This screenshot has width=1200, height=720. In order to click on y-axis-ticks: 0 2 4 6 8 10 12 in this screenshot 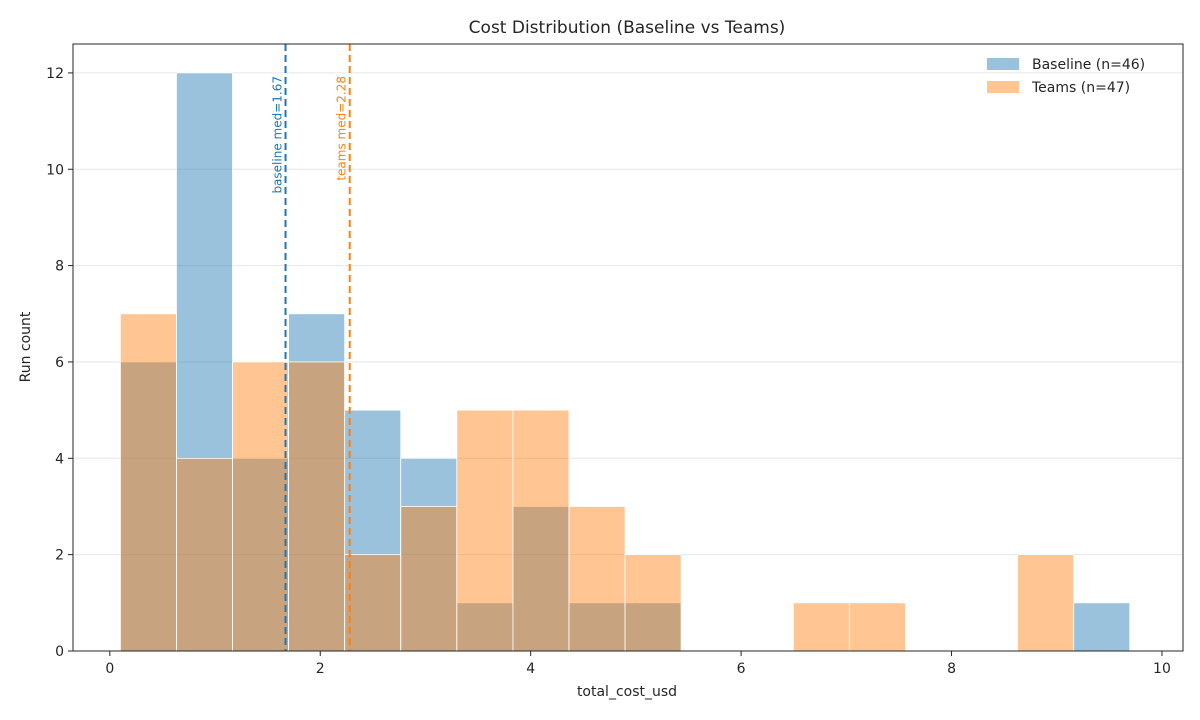, I will do `click(59, 363)`.